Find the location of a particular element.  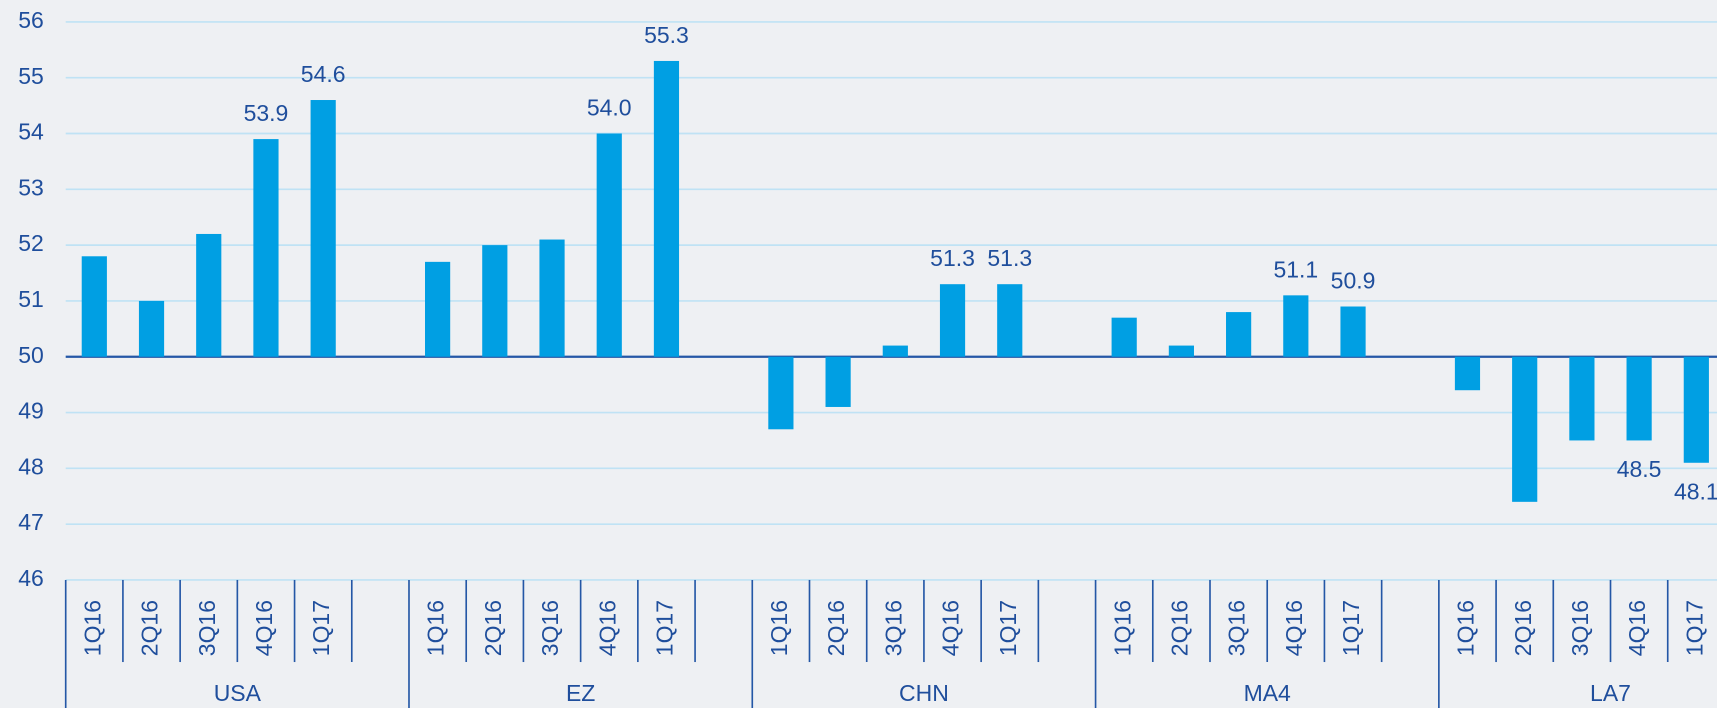

data-label: 53.9 is located at coordinates (266, 113).